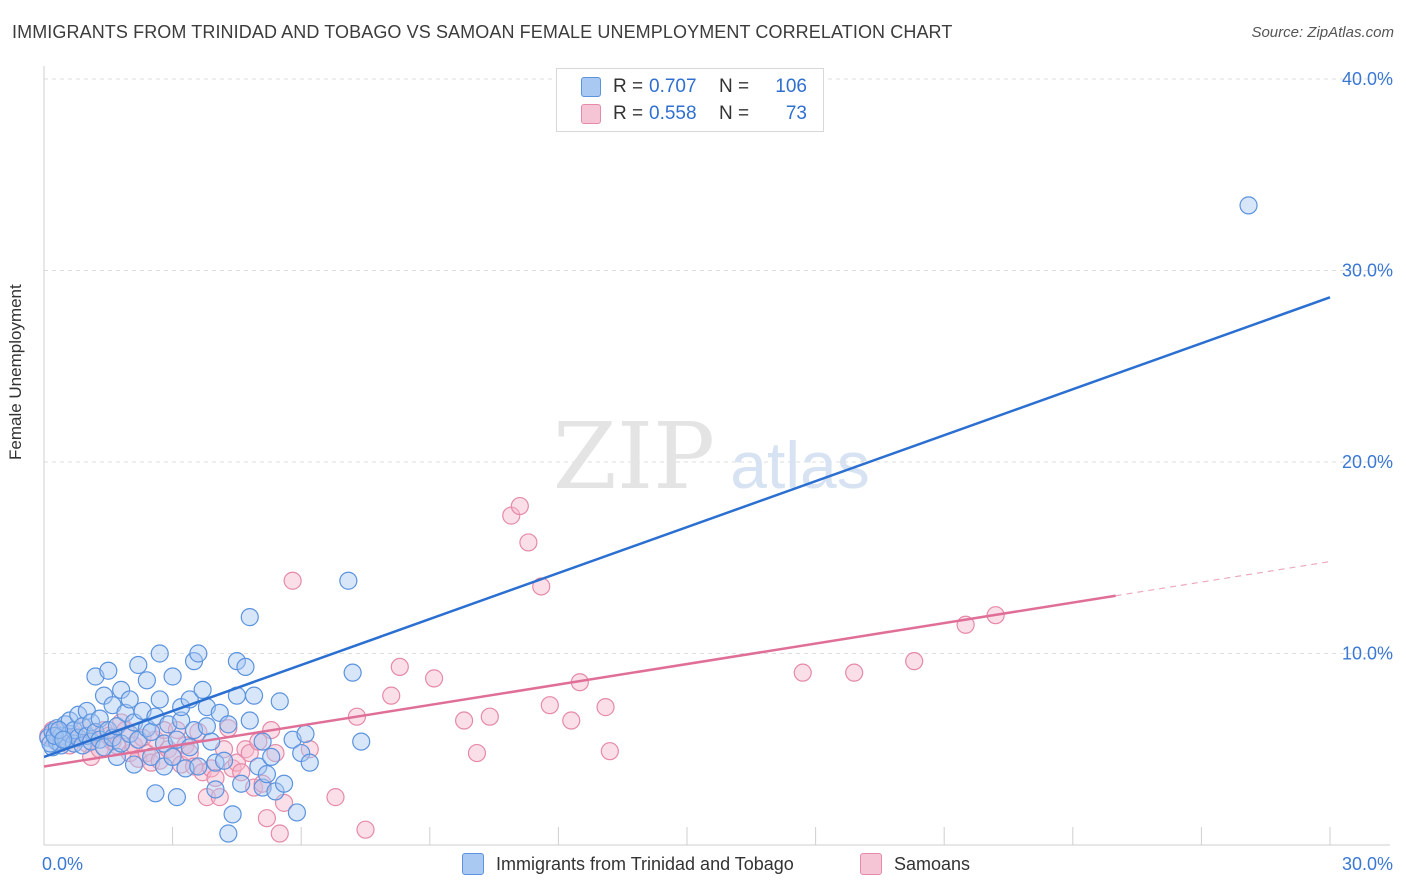 This screenshot has width=1406, height=892. I want to click on legend-n-value: 106, so click(791, 86).